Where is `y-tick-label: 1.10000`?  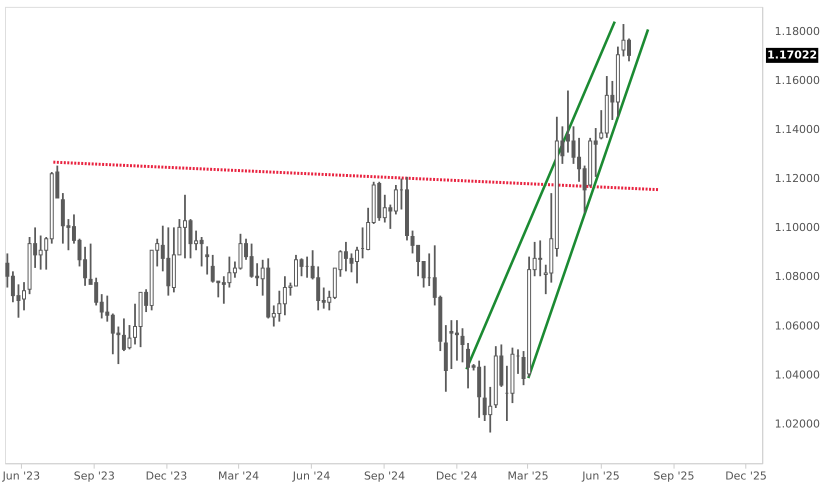 y-tick-label: 1.10000 is located at coordinates (797, 227).